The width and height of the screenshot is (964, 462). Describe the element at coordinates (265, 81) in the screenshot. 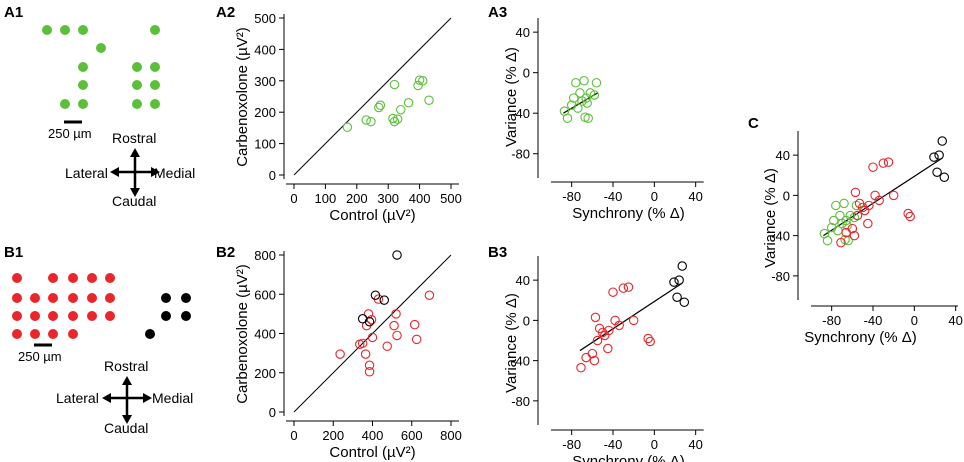

I see `a2-y-tick-label: 300` at that location.